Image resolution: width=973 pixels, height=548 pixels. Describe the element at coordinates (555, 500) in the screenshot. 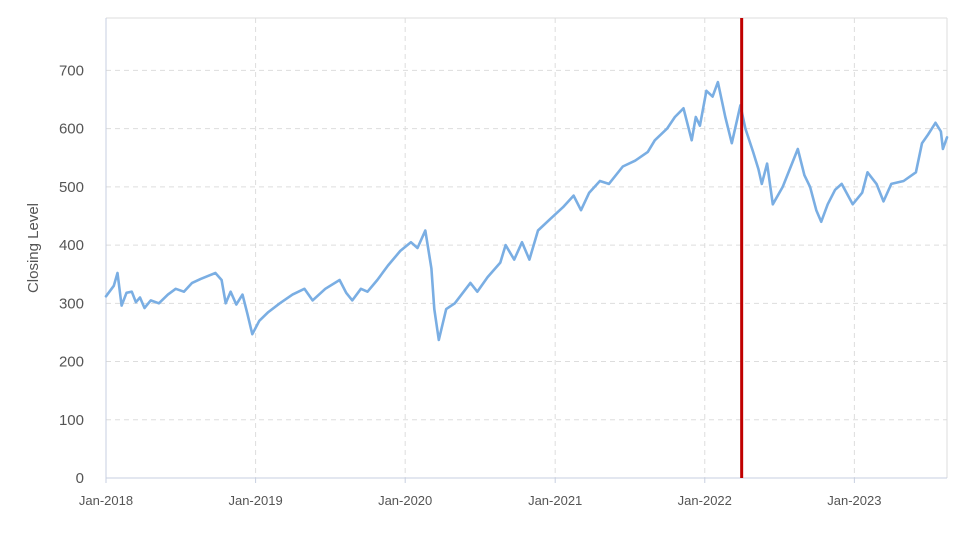

I see `x-tick-label: Jan-2021` at that location.